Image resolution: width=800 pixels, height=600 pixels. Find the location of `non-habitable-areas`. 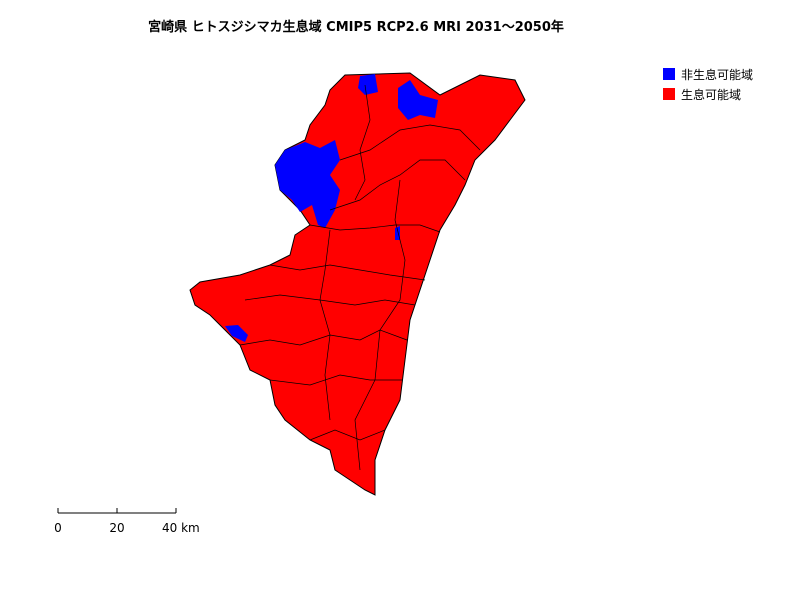

non-habitable-areas is located at coordinates (331, 208).